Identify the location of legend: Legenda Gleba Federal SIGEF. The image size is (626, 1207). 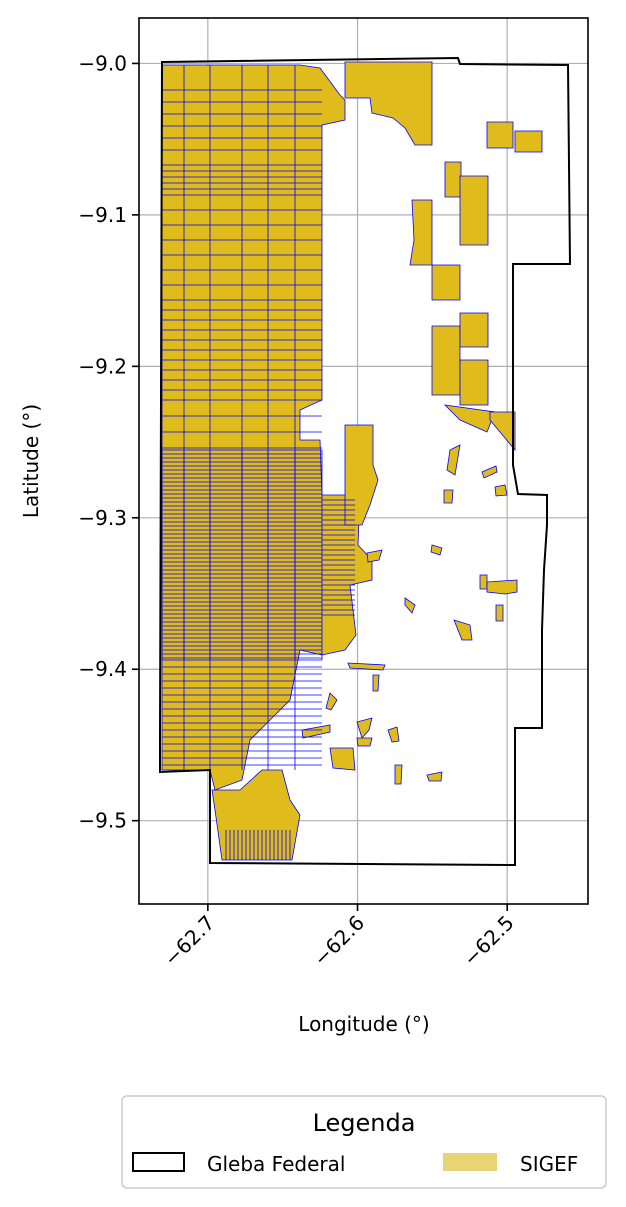
(364, 1142).